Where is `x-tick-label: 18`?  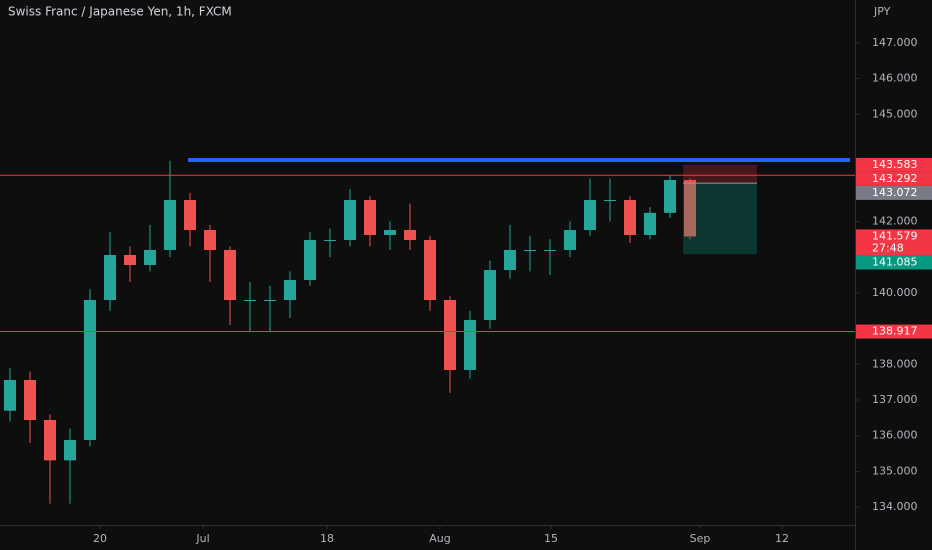 x-tick-label: 18 is located at coordinates (327, 538).